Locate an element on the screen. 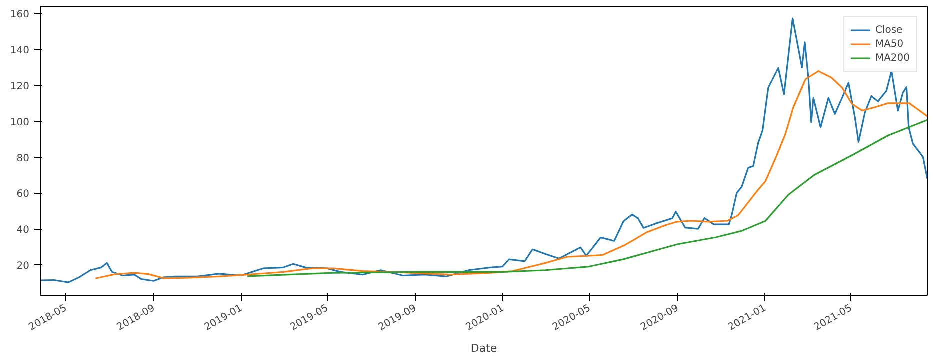  y-tick-label: 80 is located at coordinates (23, 158).